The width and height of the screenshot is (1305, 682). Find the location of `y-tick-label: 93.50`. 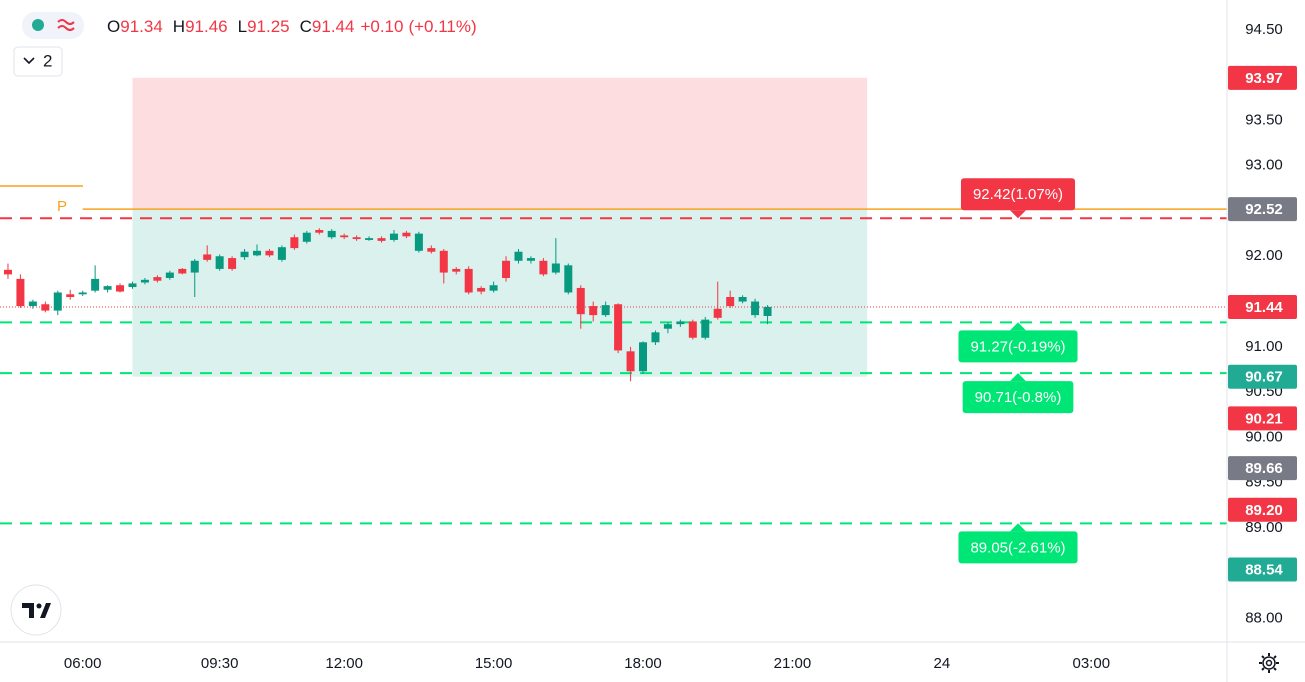

y-tick-label: 93.50 is located at coordinates (1264, 119).